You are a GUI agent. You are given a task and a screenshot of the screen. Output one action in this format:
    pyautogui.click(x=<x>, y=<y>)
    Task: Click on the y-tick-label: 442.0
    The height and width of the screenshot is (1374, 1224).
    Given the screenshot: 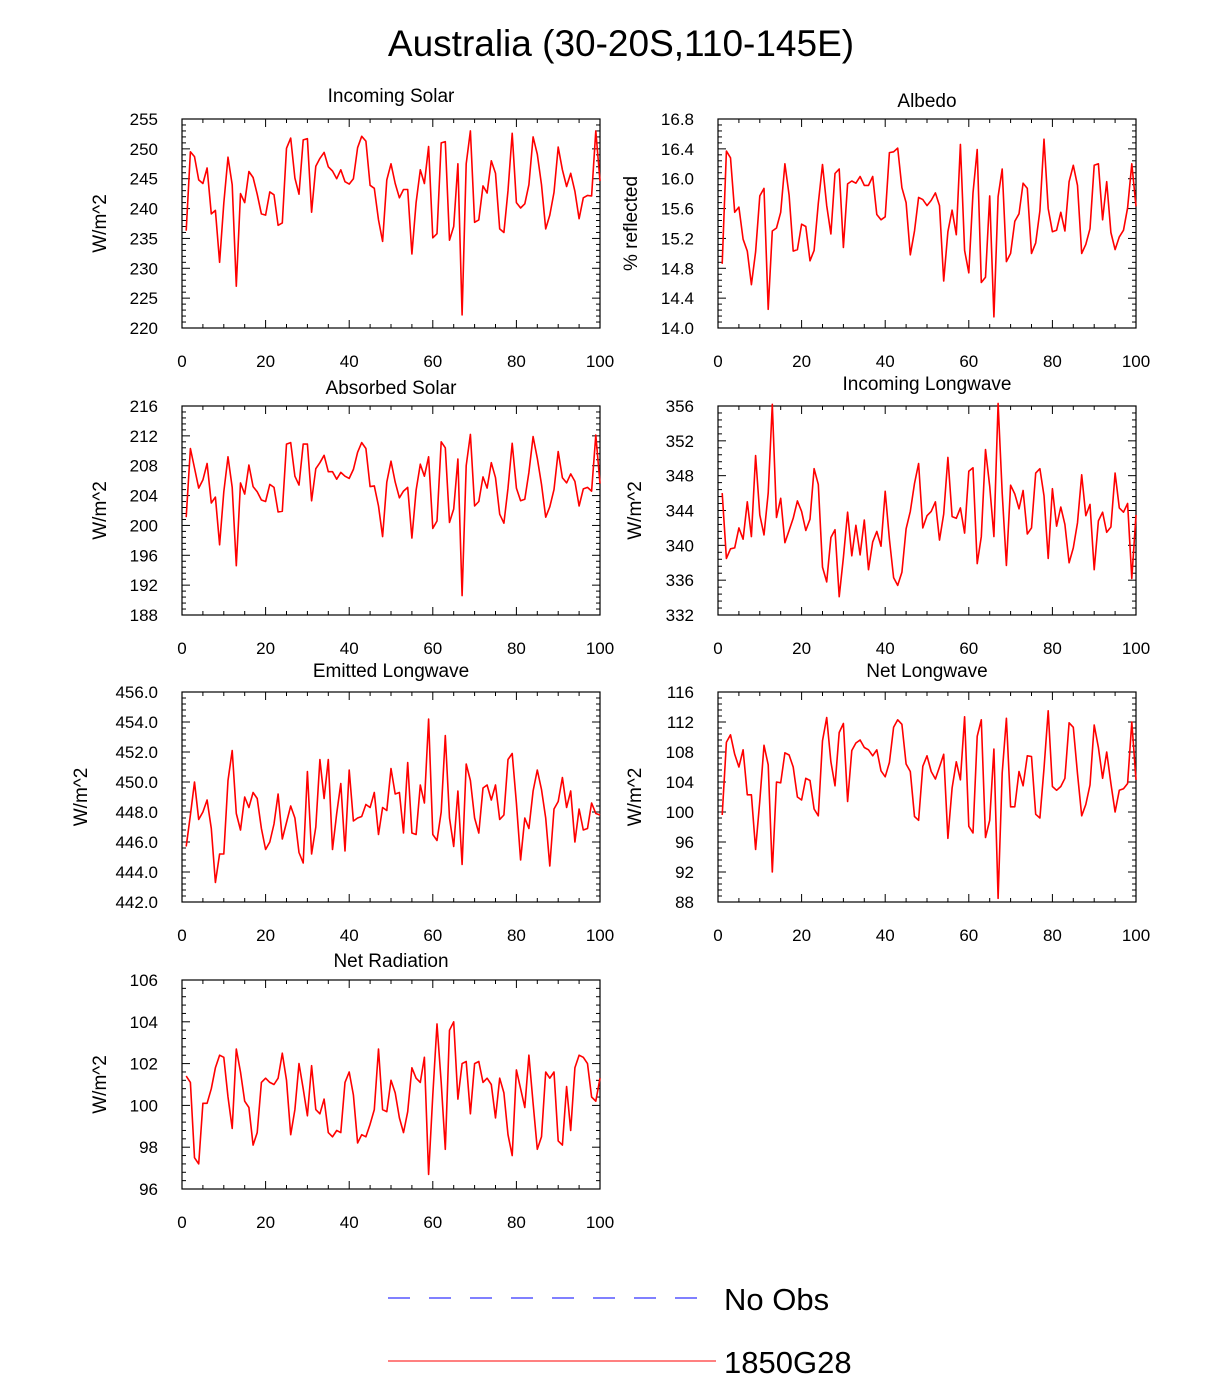 What is the action you would take?
    pyautogui.click(x=136, y=902)
    